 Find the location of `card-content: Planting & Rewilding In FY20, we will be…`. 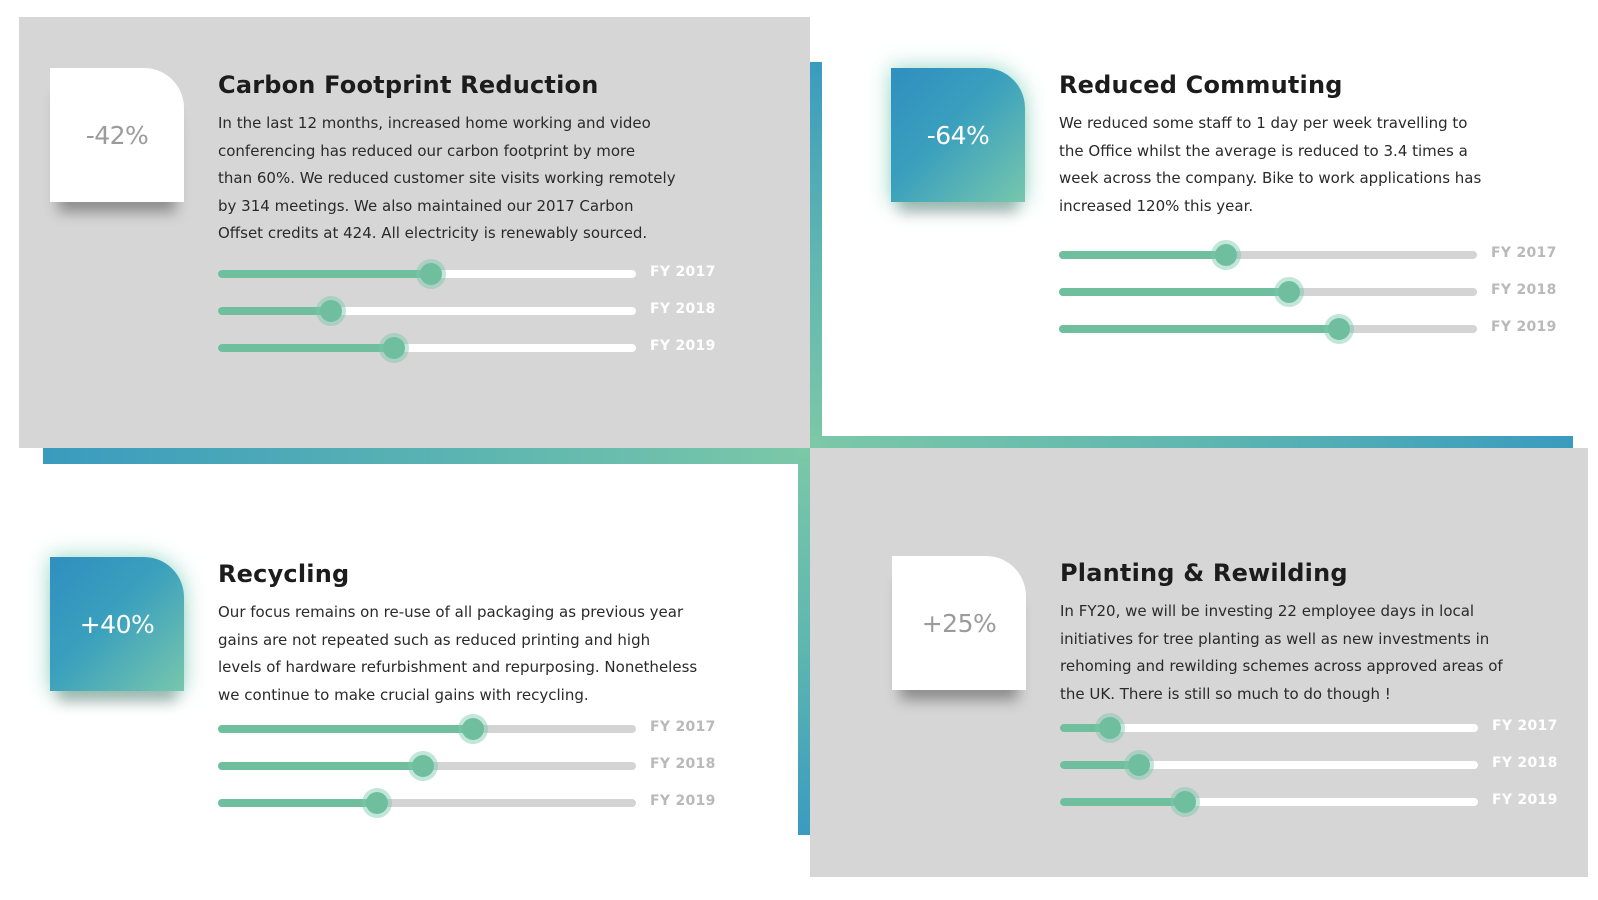

card-content: Planting & Rewilding In FY20, we will be… is located at coordinates (1320, 632).